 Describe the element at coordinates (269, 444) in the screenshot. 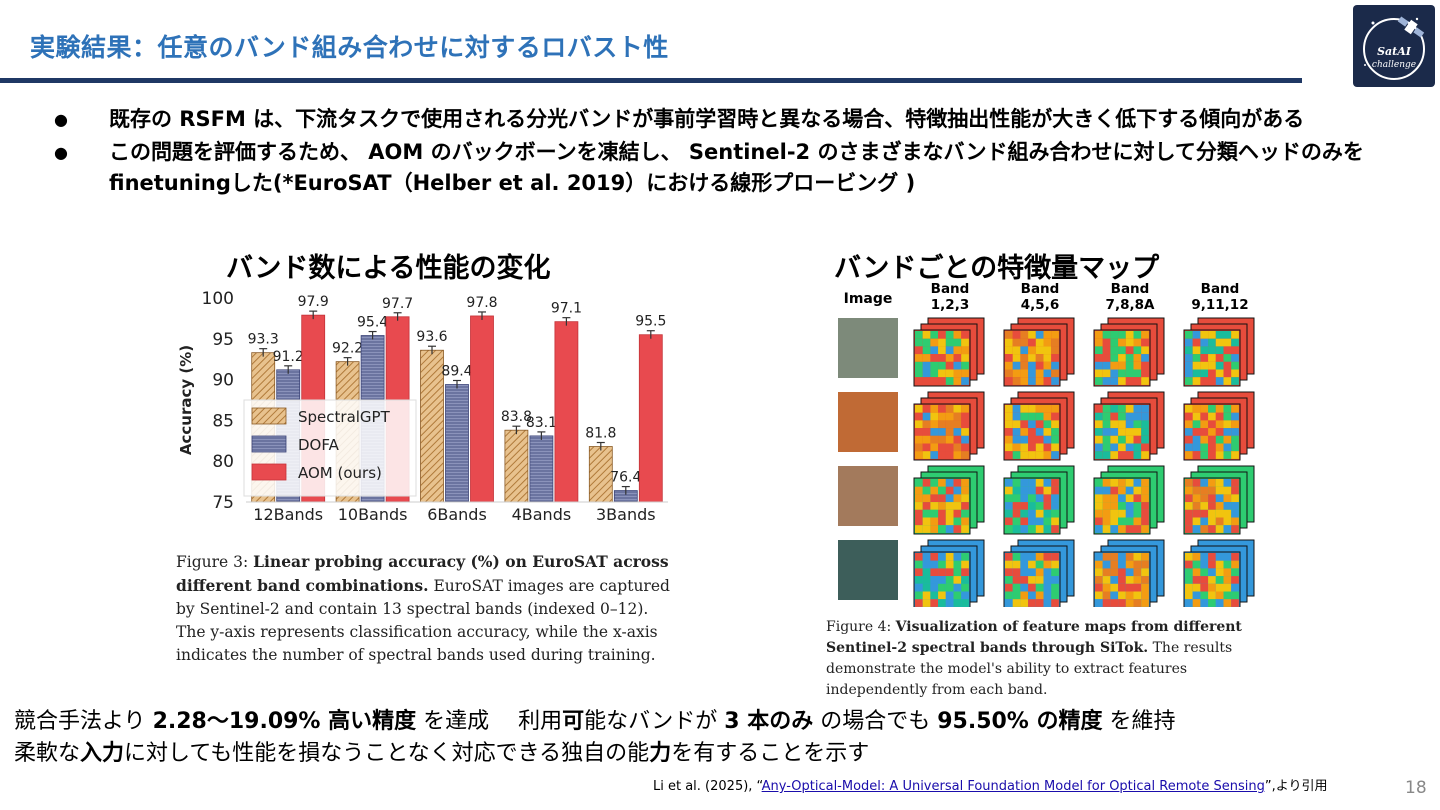

I see `legend-swatch` at that location.